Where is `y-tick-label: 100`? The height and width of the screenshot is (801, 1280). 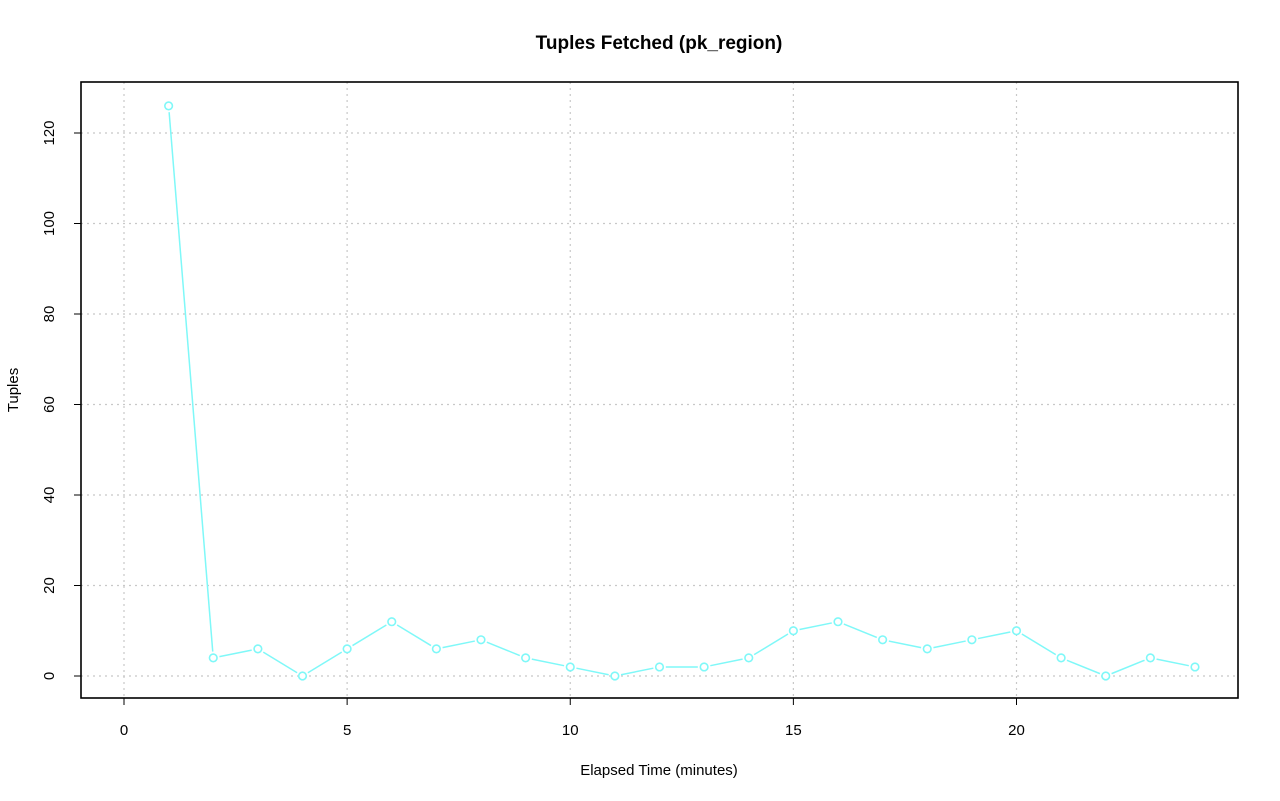 y-tick-label: 100 is located at coordinates (49, 223).